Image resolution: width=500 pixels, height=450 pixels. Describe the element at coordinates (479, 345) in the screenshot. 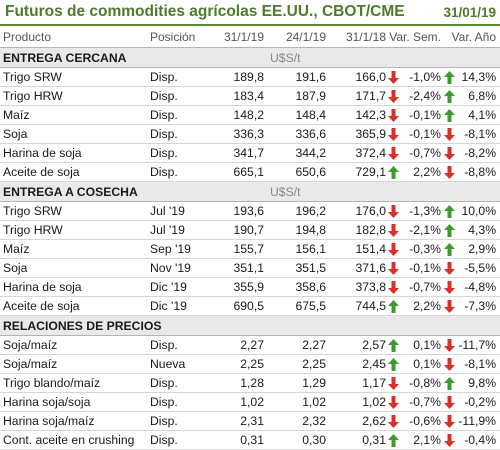

I see `yearly-change: -11,7%` at that location.